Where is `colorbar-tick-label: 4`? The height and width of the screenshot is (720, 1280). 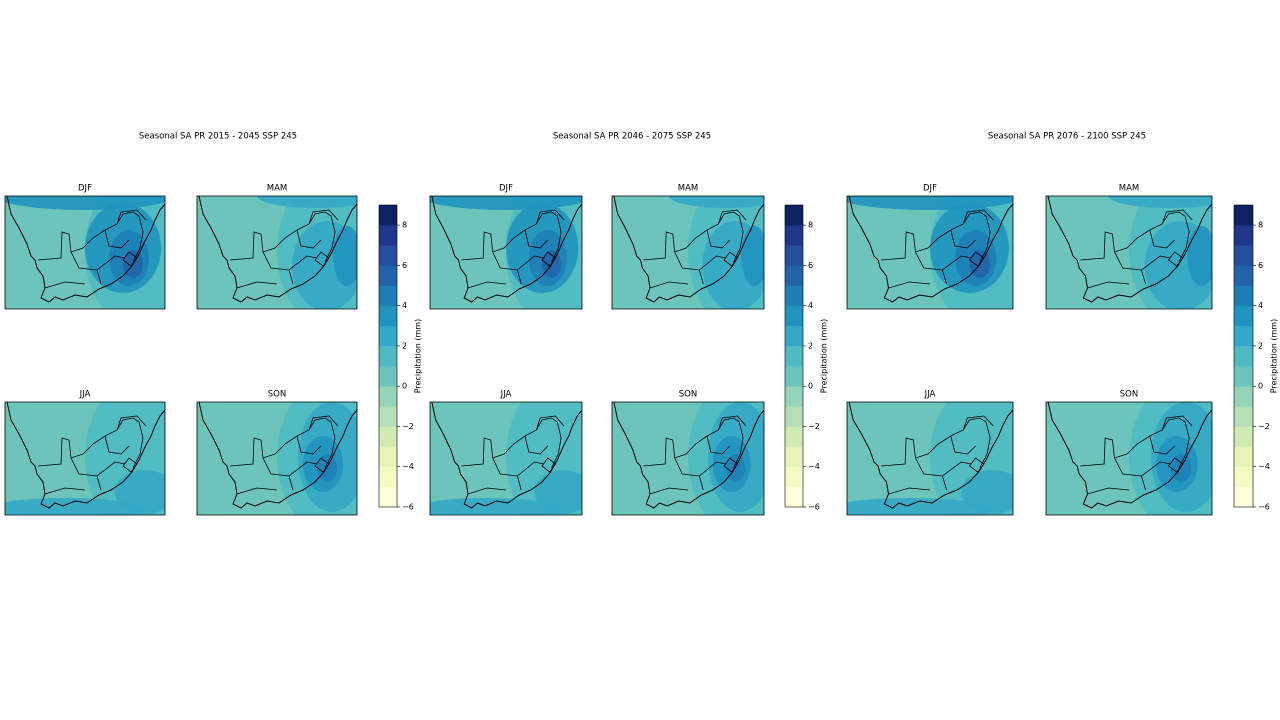
colorbar-tick-label: 4 is located at coordinates (1260, 305).